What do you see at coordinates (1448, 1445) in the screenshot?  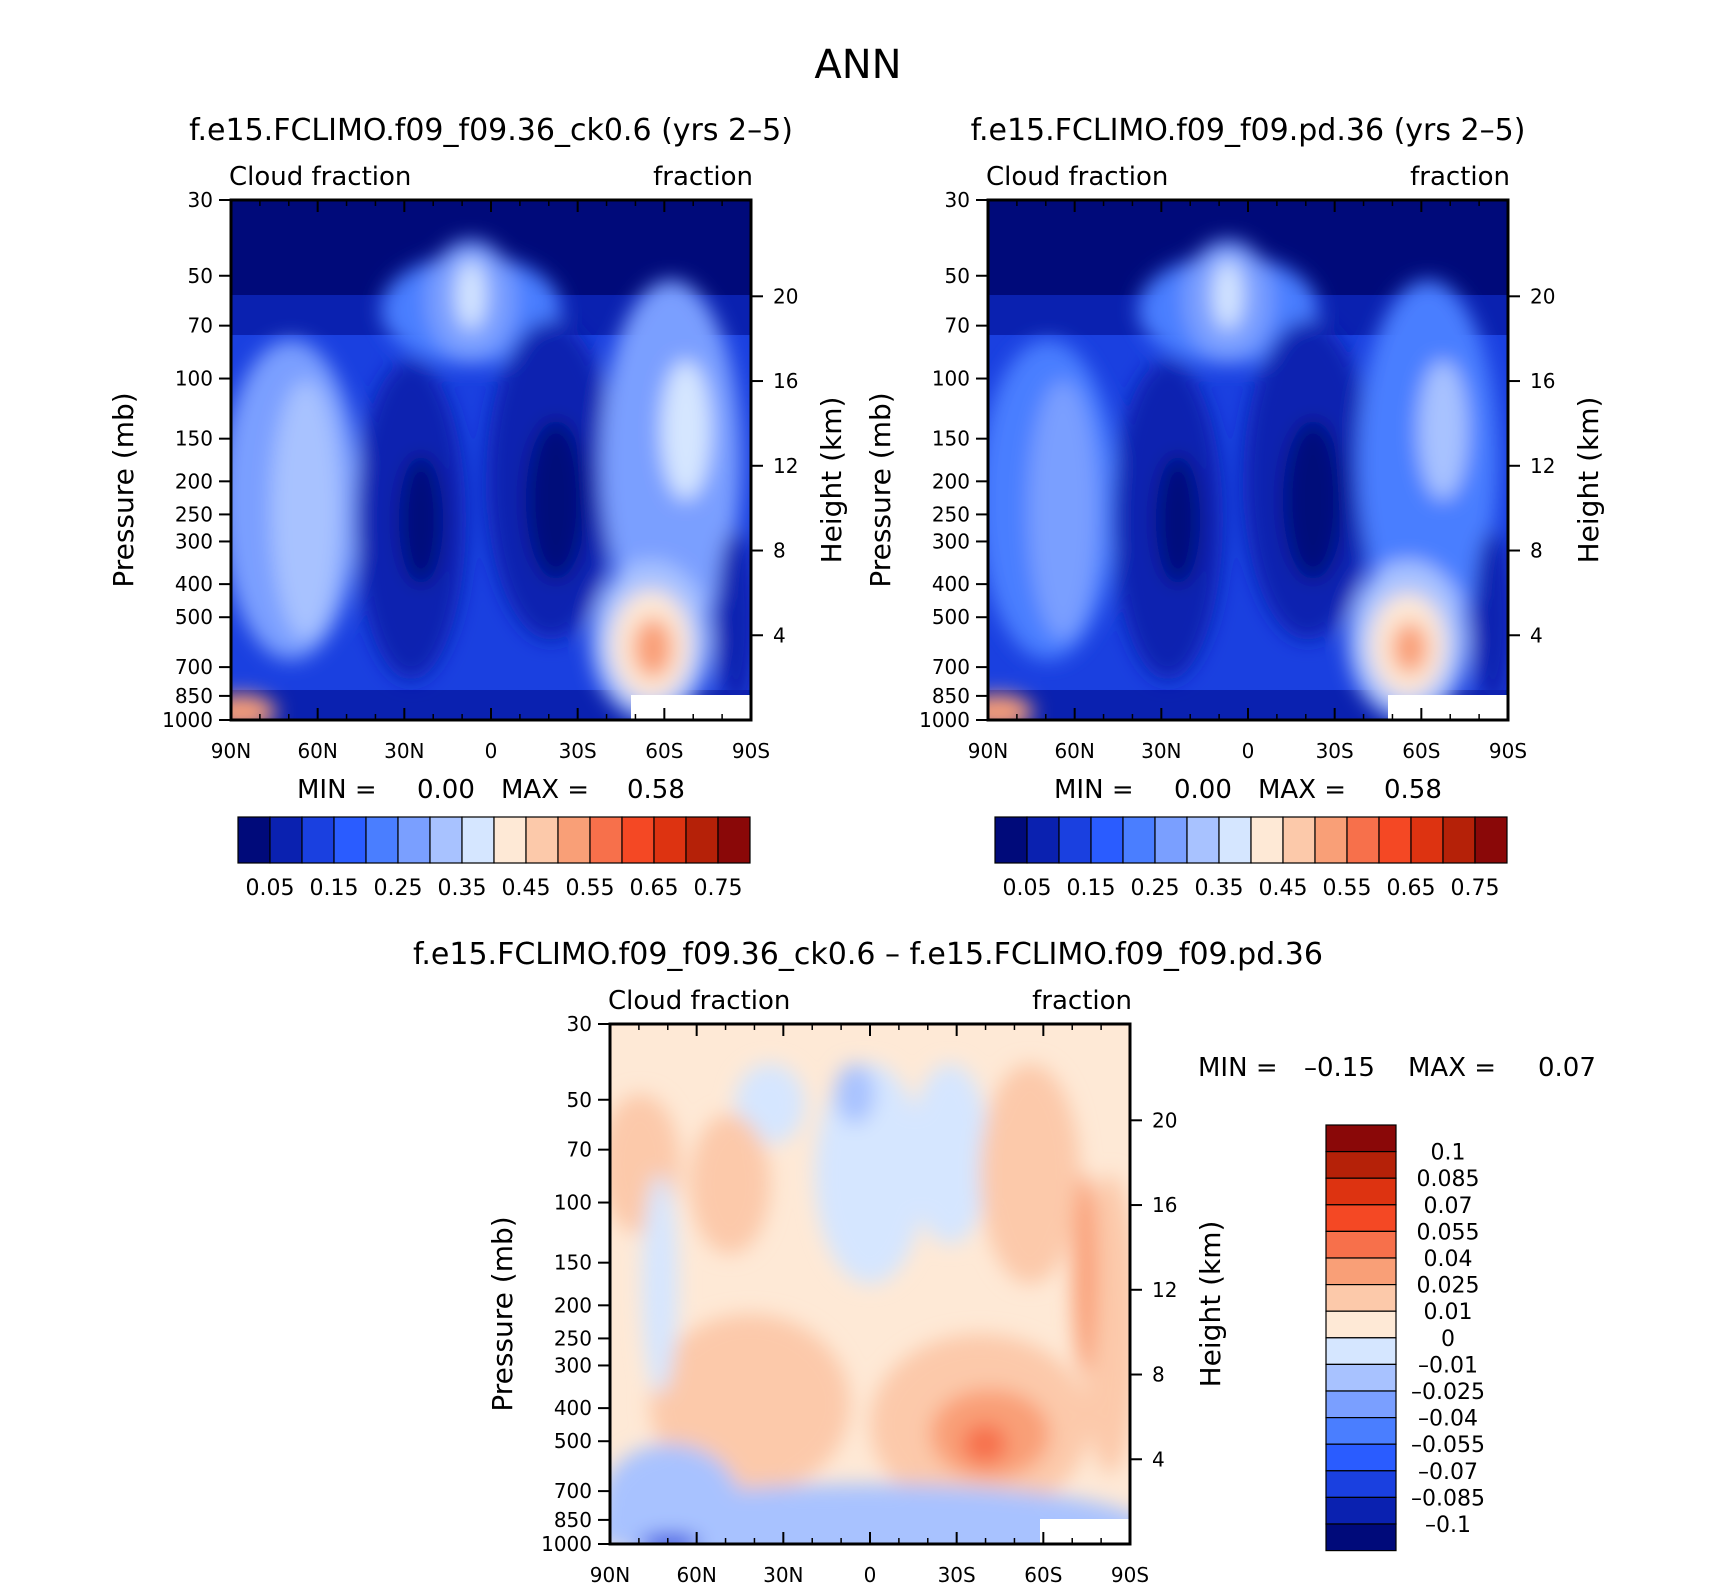 I see `colorbar-label: –0.055` at bounding box center [1448, 1445].